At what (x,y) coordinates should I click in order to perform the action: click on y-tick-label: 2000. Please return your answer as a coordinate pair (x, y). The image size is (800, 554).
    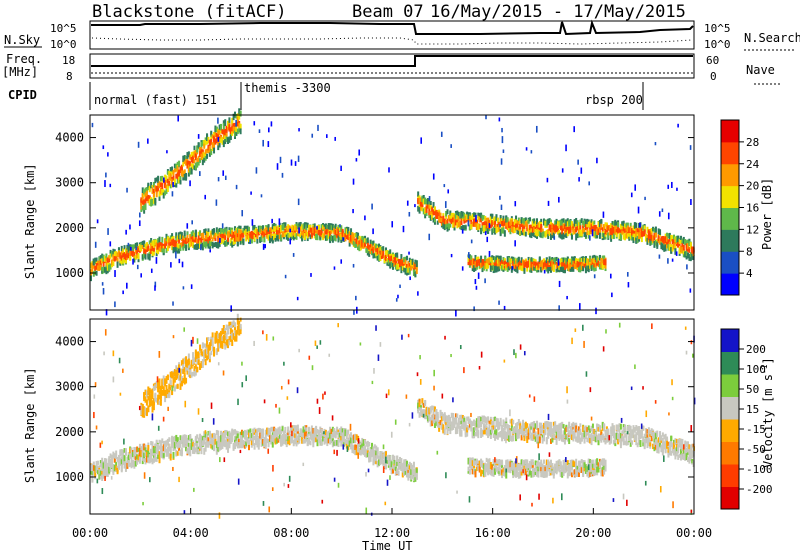
    Looking at the image, I should click on (69, 228).